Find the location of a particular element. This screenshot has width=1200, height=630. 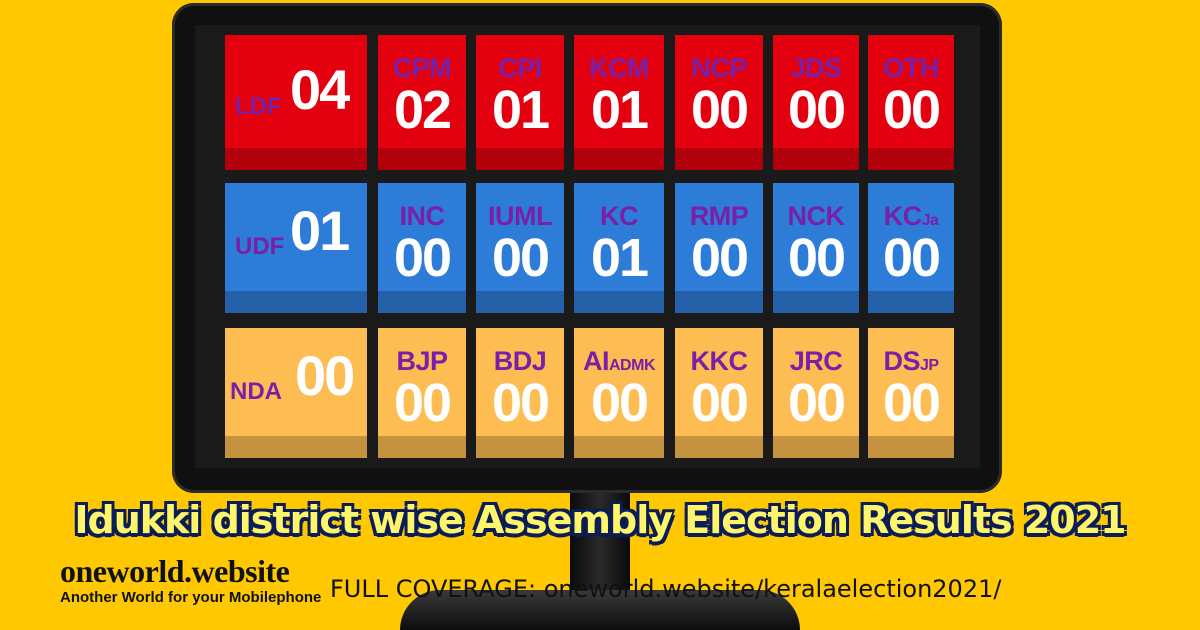

party-name: JDS is located at coordinates (816, 68).